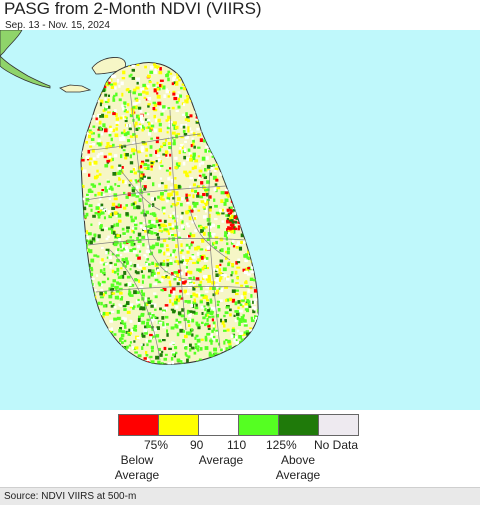 The image size is (480, 505). I want to click on northern-islands, so click(75, 88).